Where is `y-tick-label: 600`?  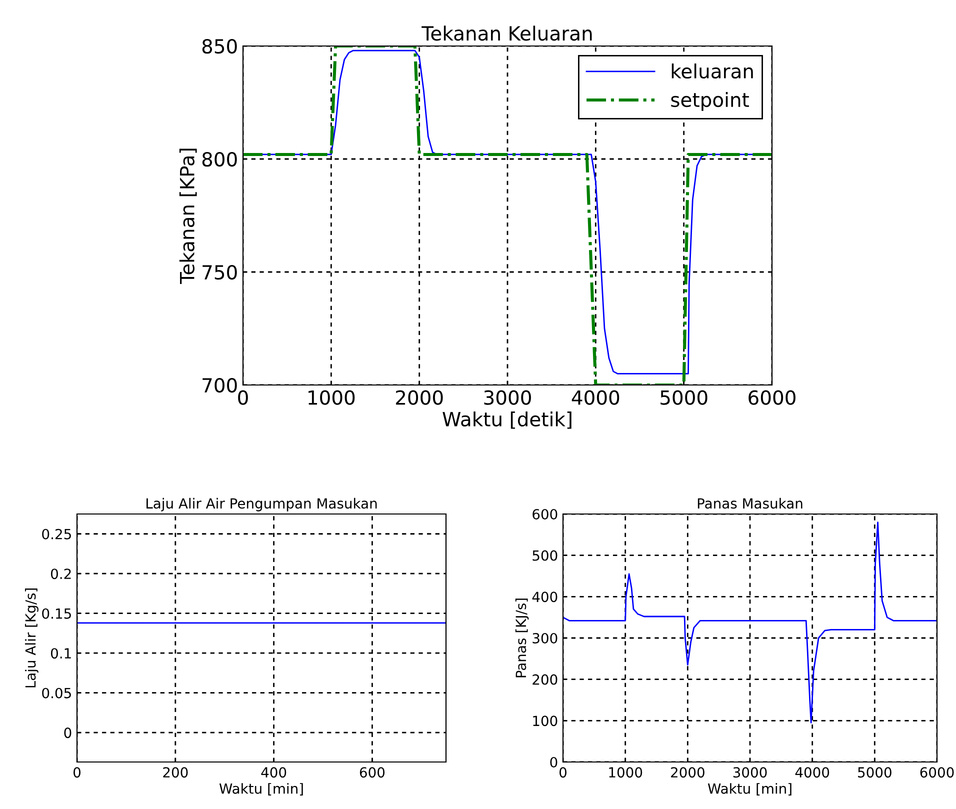
y-tick-label: 600 is located at coordinates (545, 514).